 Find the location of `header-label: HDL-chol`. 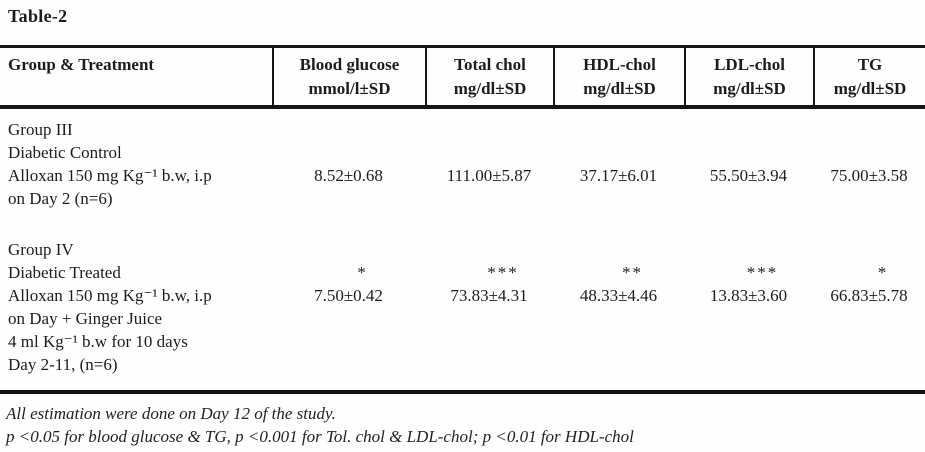

header-label: HDL-chol is located at coordinates (619, 64).